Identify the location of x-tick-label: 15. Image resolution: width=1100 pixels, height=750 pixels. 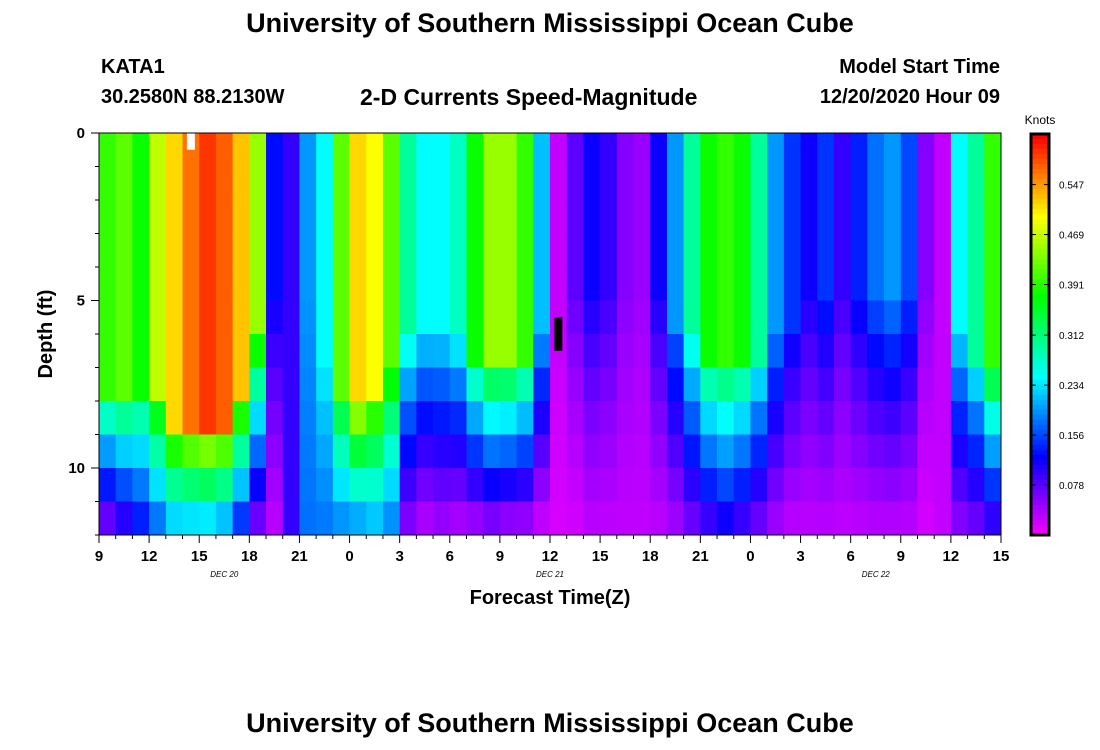
(600, 556).